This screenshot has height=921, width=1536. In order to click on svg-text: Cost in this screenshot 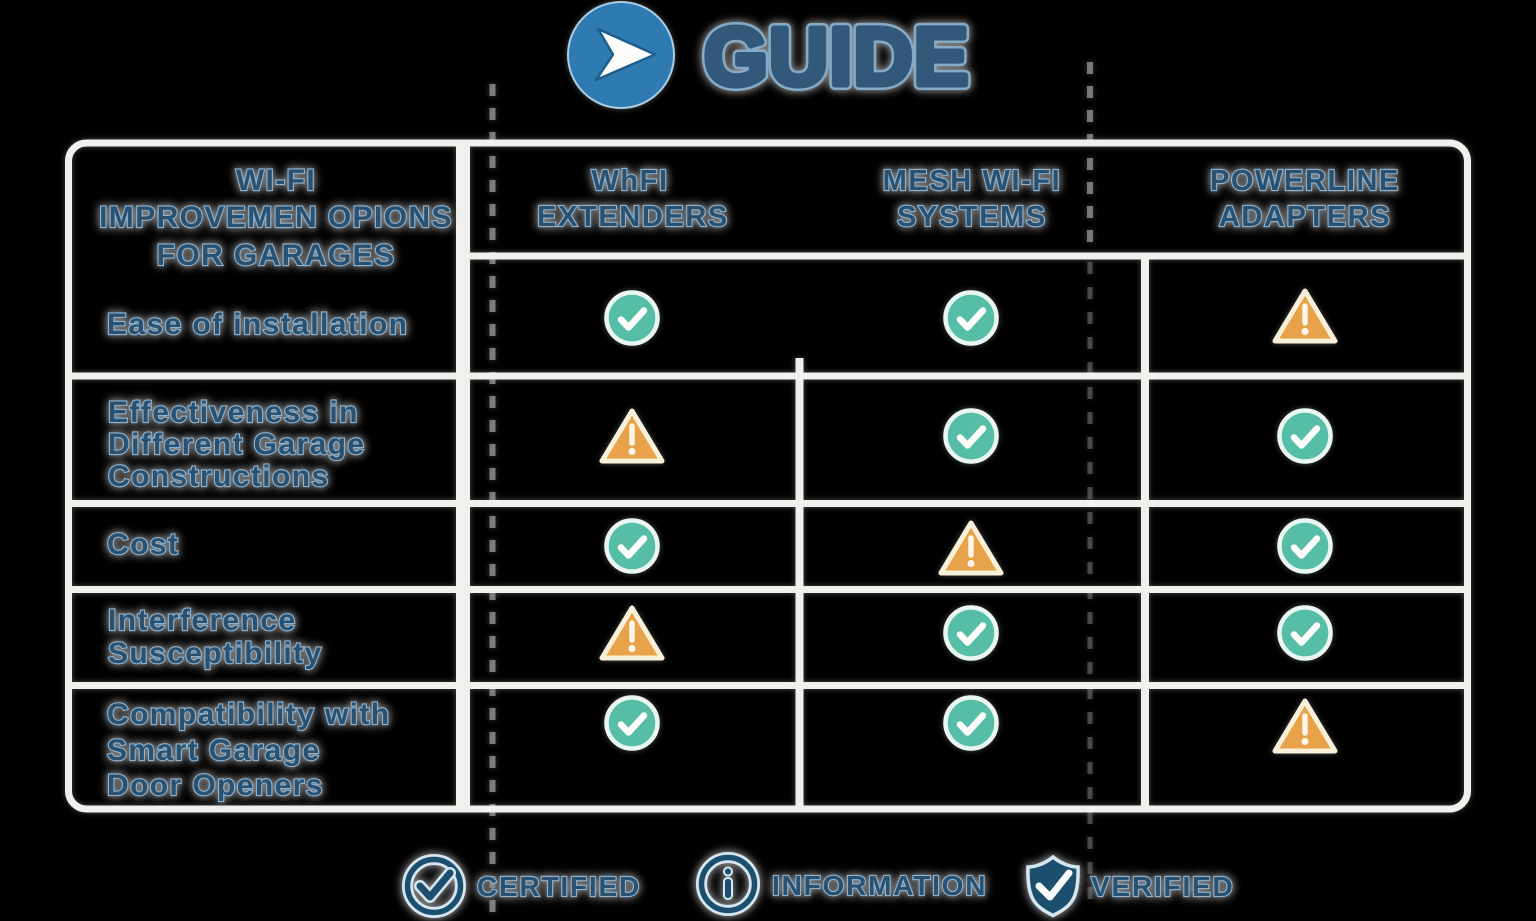, I will do `click(143, 544)`.